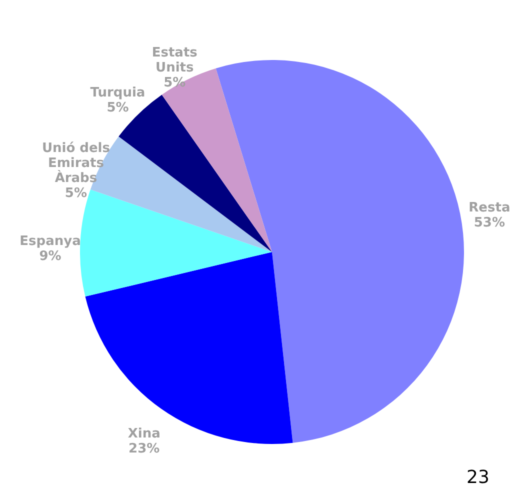 Image resolution: width=518 pixels, height=492 pixels. Describe the element at coordinates (478, 477) in the screenshot. I see `text: 23` at that location.